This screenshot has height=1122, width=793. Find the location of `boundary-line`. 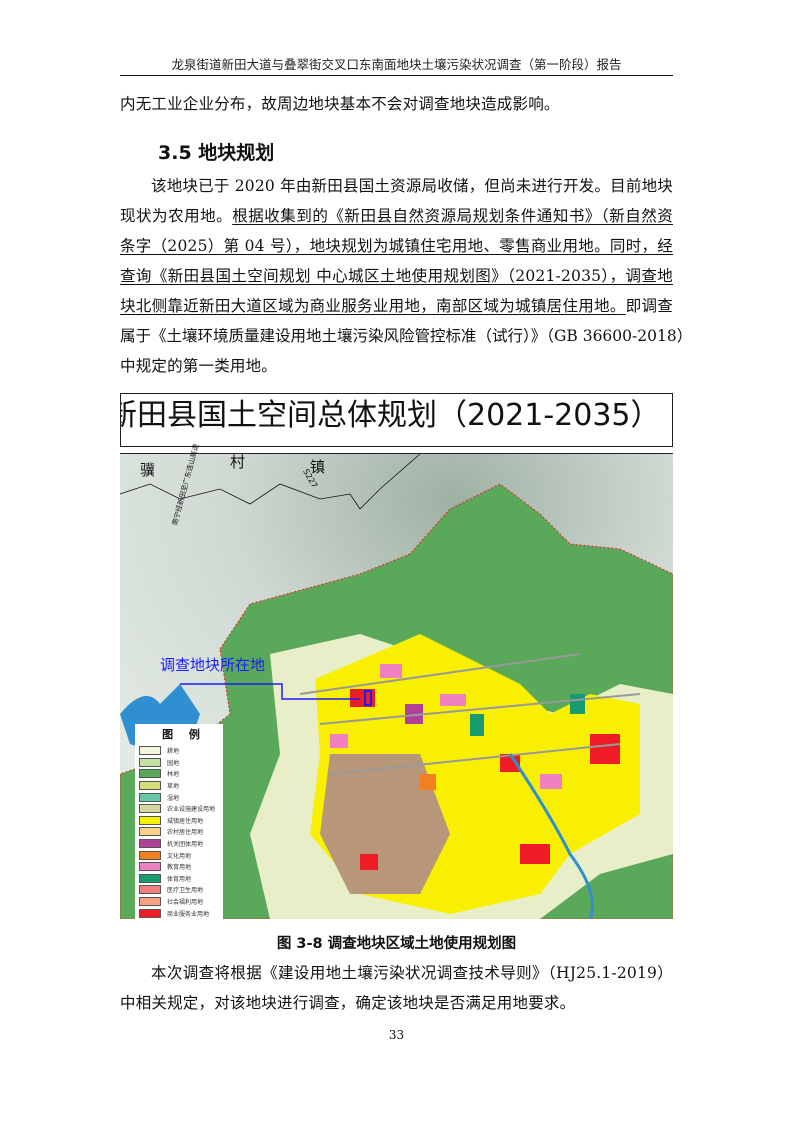

boundary-line is located at coordinates (270, 481).